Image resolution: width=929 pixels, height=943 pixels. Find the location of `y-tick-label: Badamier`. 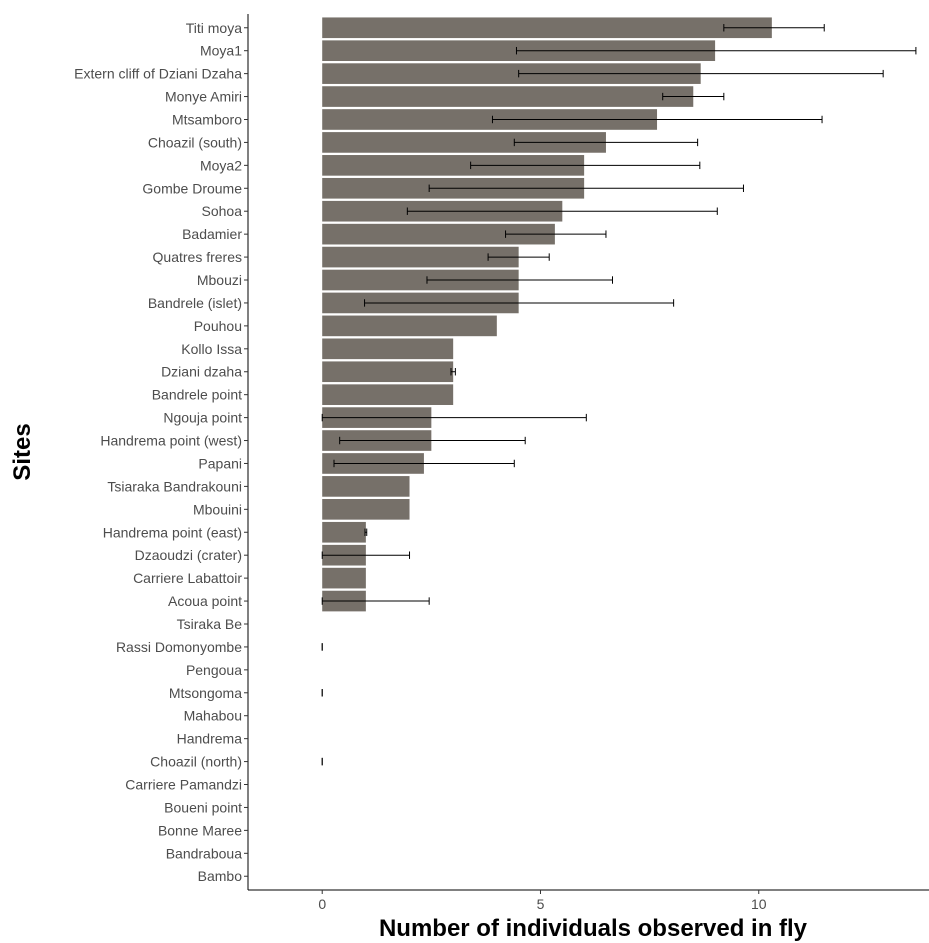

y-tick-label: Badamier is located at coordinates (212, 234).